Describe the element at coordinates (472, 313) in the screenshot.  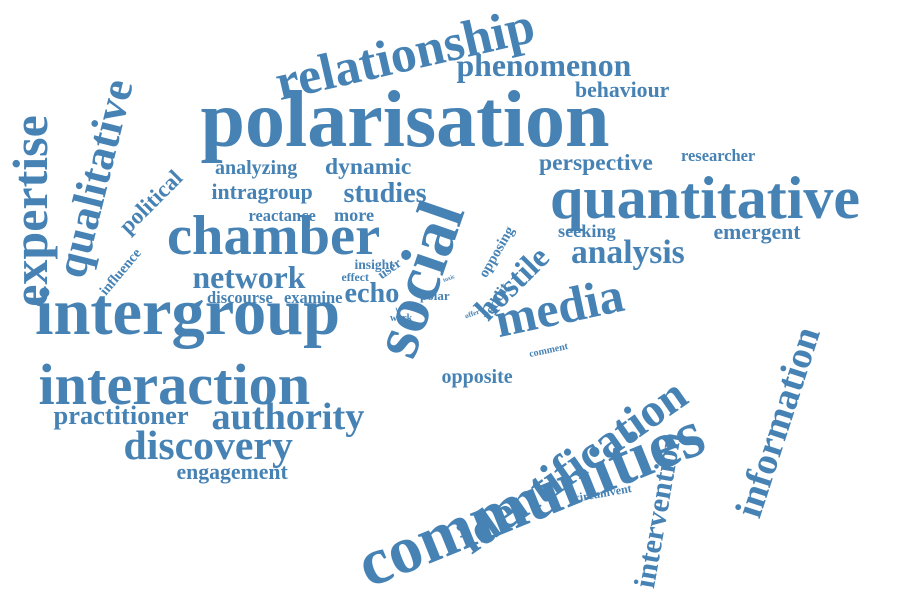
I see `word-offer: offer` at that location.